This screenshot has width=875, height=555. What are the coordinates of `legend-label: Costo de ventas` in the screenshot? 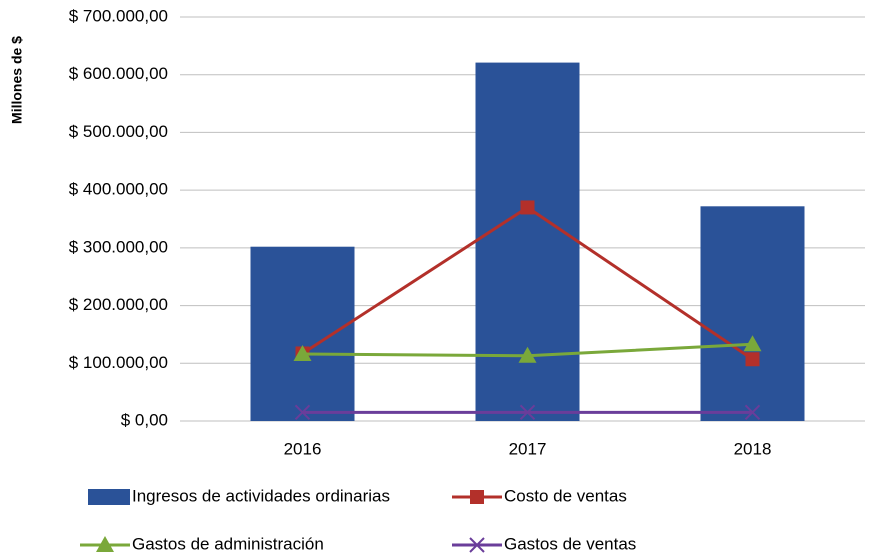 It's located at (565, 495).